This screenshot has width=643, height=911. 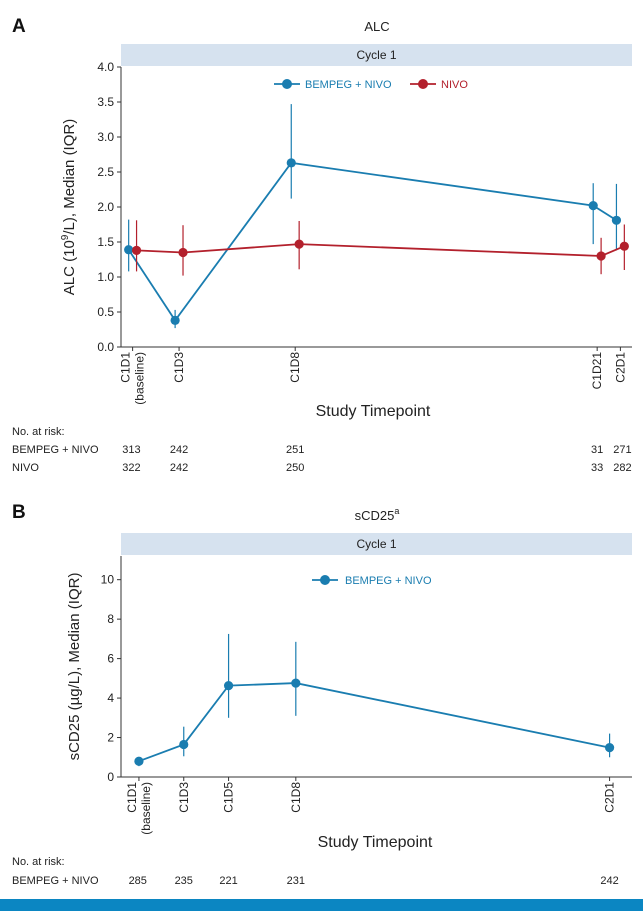 What do you see at coordinates (105, 172) in the screenshot?
I see `y-tick-label: 2.5` at bounding box center [105, 172].